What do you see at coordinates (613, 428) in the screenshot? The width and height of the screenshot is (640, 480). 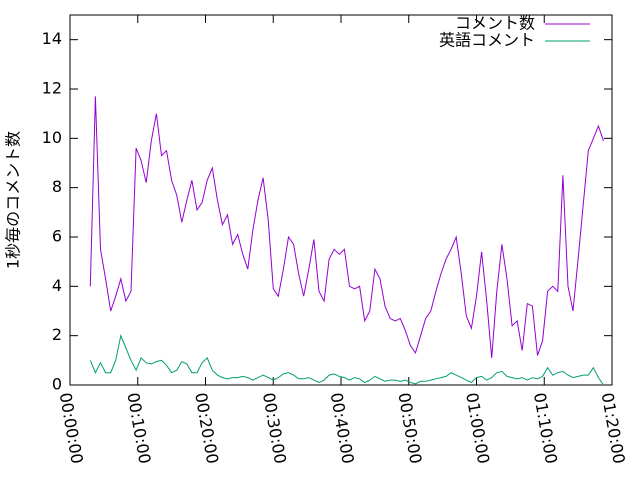 I see `x-tick-label: 01:20:00` at bounding box center [613, 428].